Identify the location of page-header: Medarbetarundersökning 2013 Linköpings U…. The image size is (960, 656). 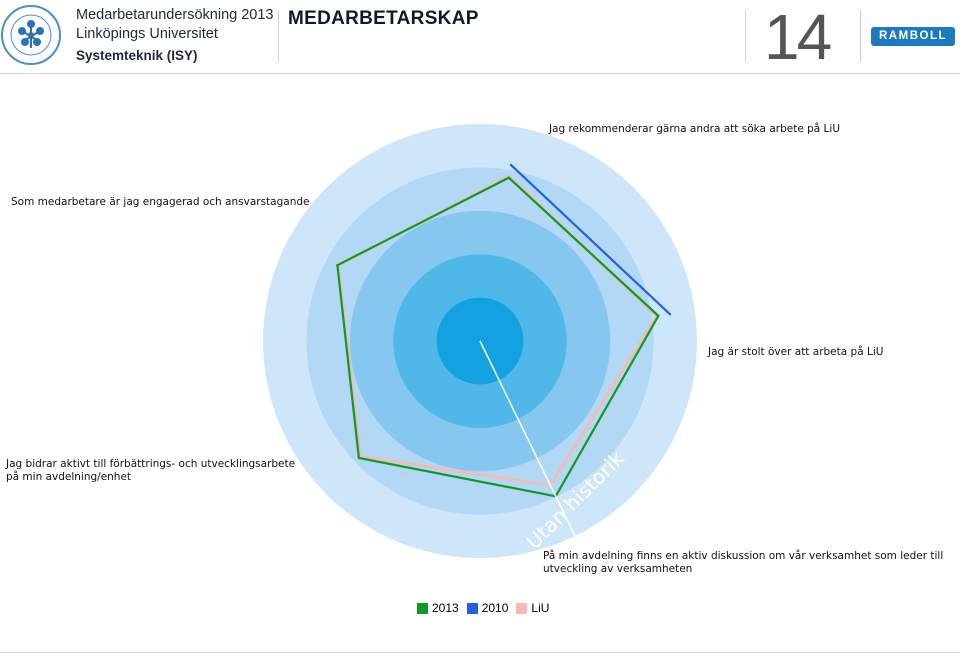
(480, 37).